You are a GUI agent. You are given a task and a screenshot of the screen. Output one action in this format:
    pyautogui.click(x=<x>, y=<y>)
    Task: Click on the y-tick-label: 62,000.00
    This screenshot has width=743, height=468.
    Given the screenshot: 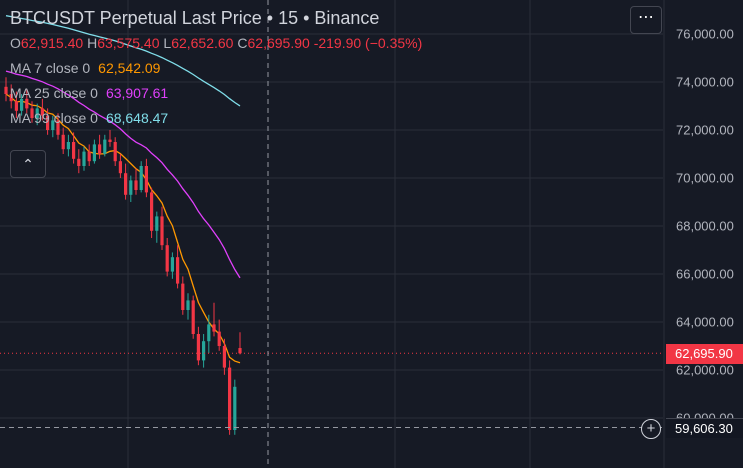 What is the action you would take?
    pyautogui.click(x=705, y=370)
    